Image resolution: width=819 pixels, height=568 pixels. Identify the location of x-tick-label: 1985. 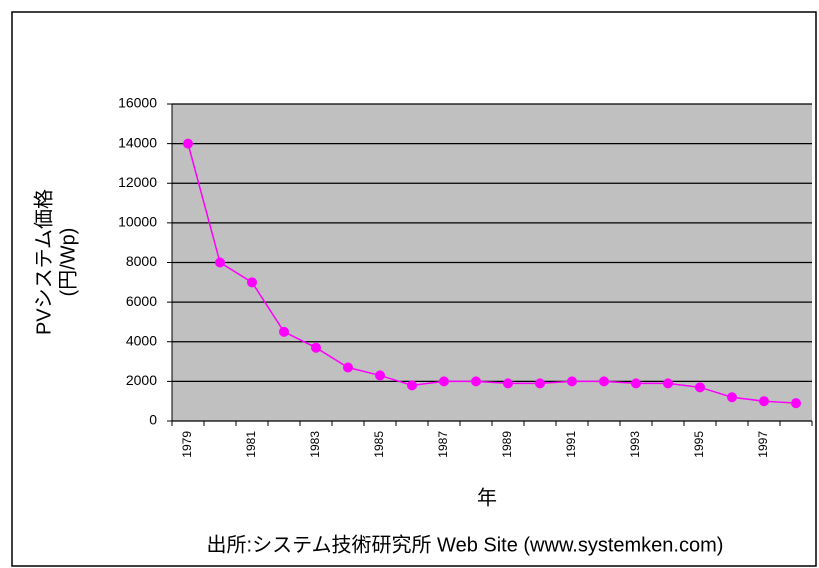
(379, 444).